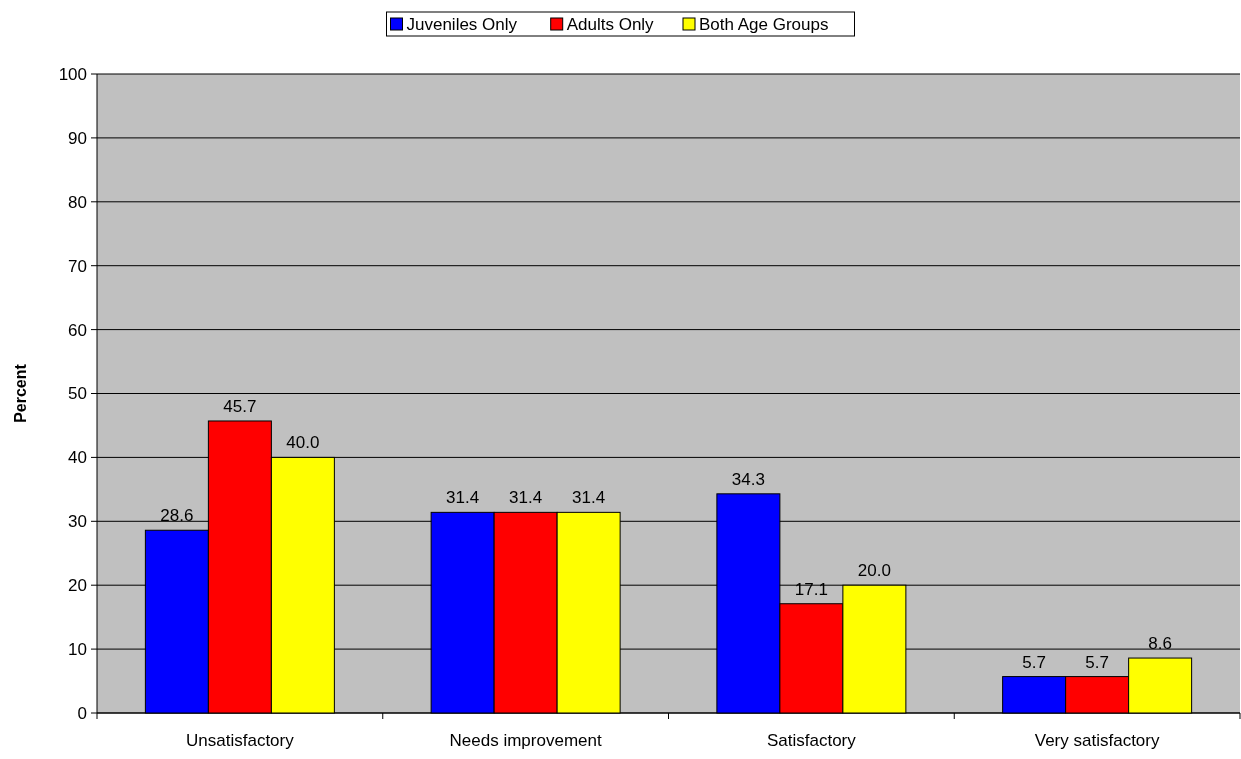 The width and height of the screenshot is (1241, 759). What do you see at coordinates (77, 394) in the screenshot?
I see `y-tick-label: 50` at bounding box center [77, 394].